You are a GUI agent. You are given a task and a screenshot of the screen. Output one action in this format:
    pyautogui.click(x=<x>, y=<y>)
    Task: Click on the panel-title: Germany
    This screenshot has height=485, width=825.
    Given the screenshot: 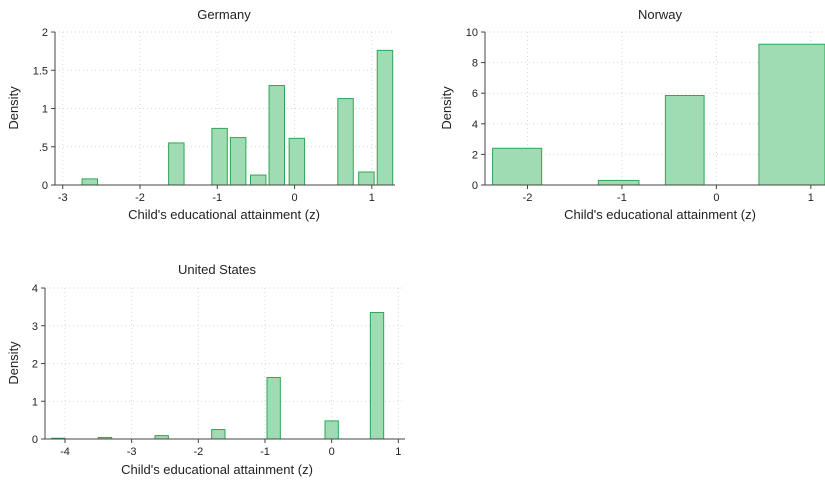 What is the action you would take?
    pyautogui.click(x=224, y=14)
    